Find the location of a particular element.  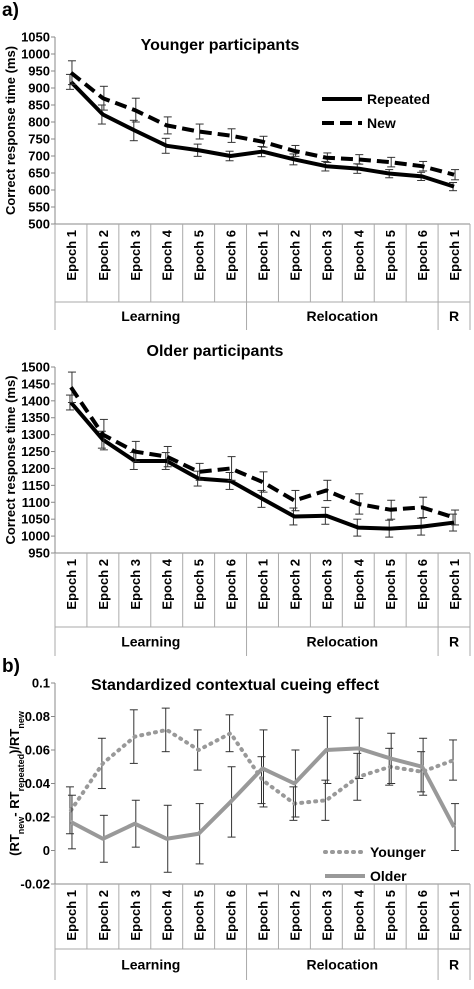

y-label-subscript: repeated is located at coordinates (21, 773).